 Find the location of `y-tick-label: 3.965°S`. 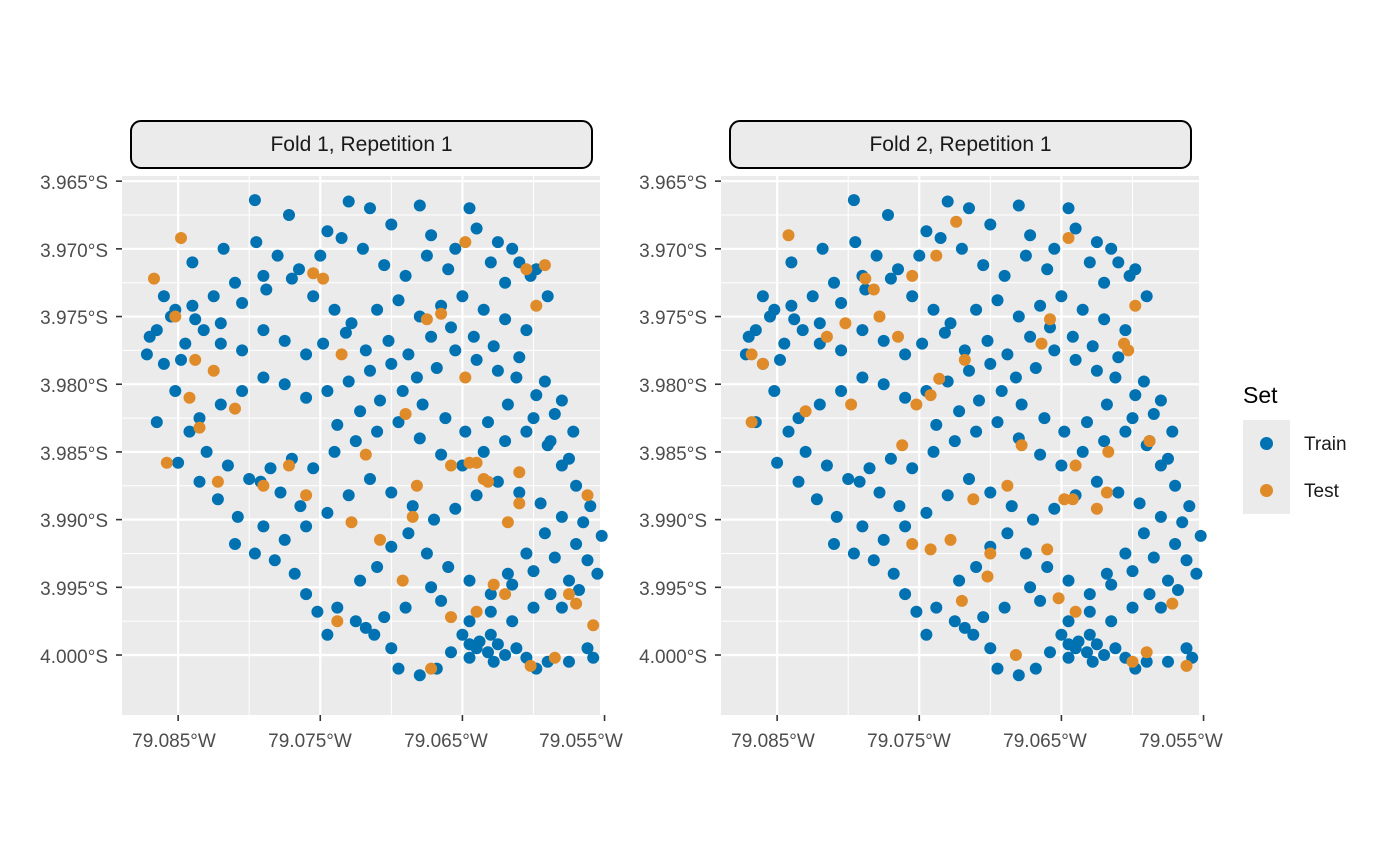

y-tick-label: 3.965°S is located at coordinates (74, 183).